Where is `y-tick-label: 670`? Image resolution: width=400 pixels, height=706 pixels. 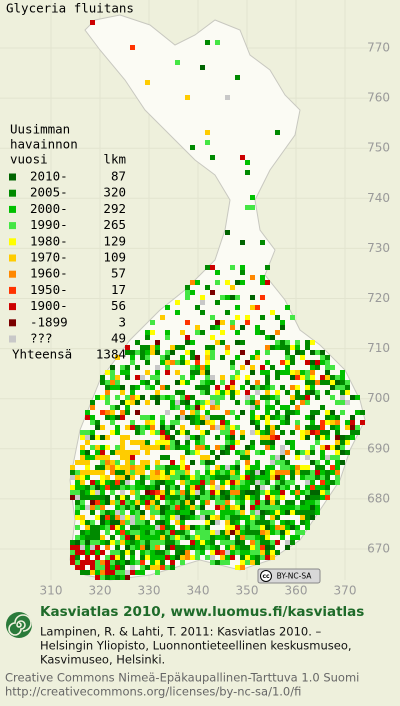
y-tick-label: 670 is located at coordinates (378, 549).